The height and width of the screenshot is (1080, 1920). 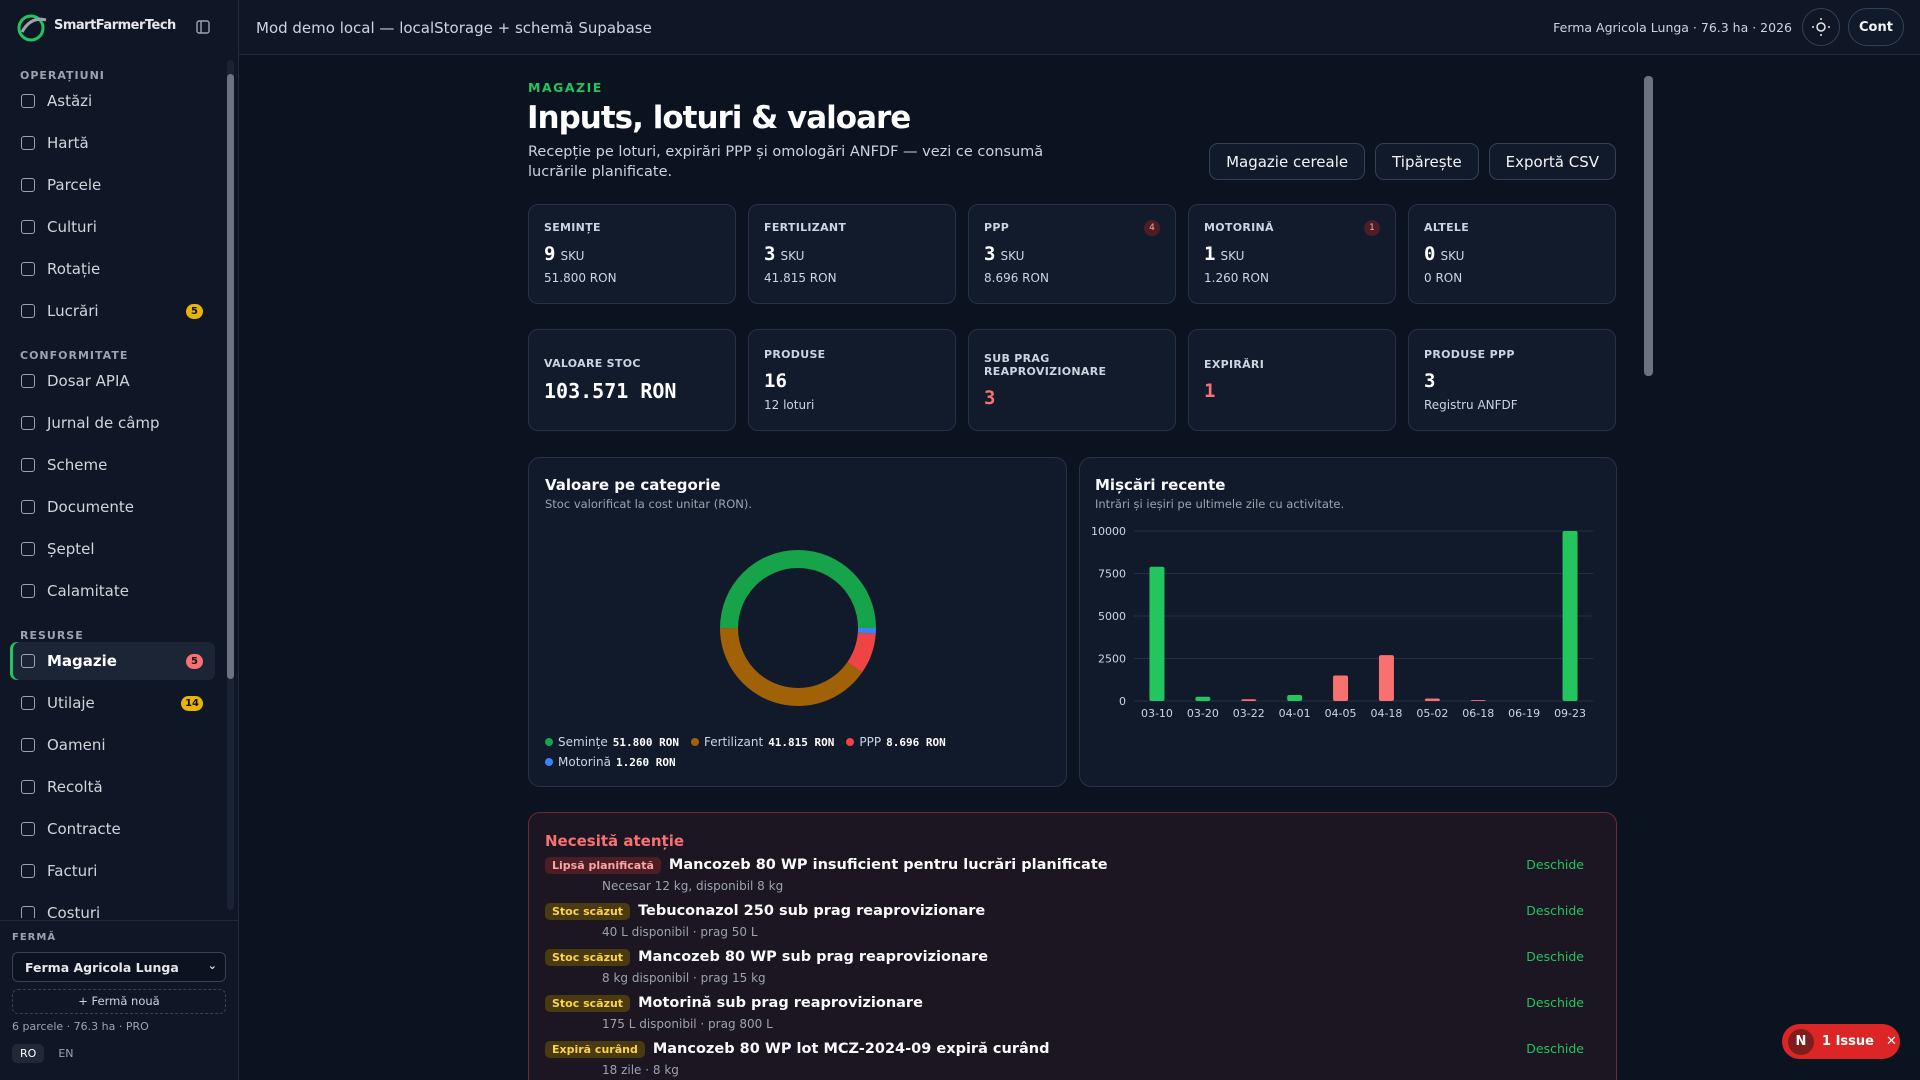 What do you see at coordinates (112, 227) in the screenshot?
I see `nav-item: Culturi` at bounding box center [112, 227].